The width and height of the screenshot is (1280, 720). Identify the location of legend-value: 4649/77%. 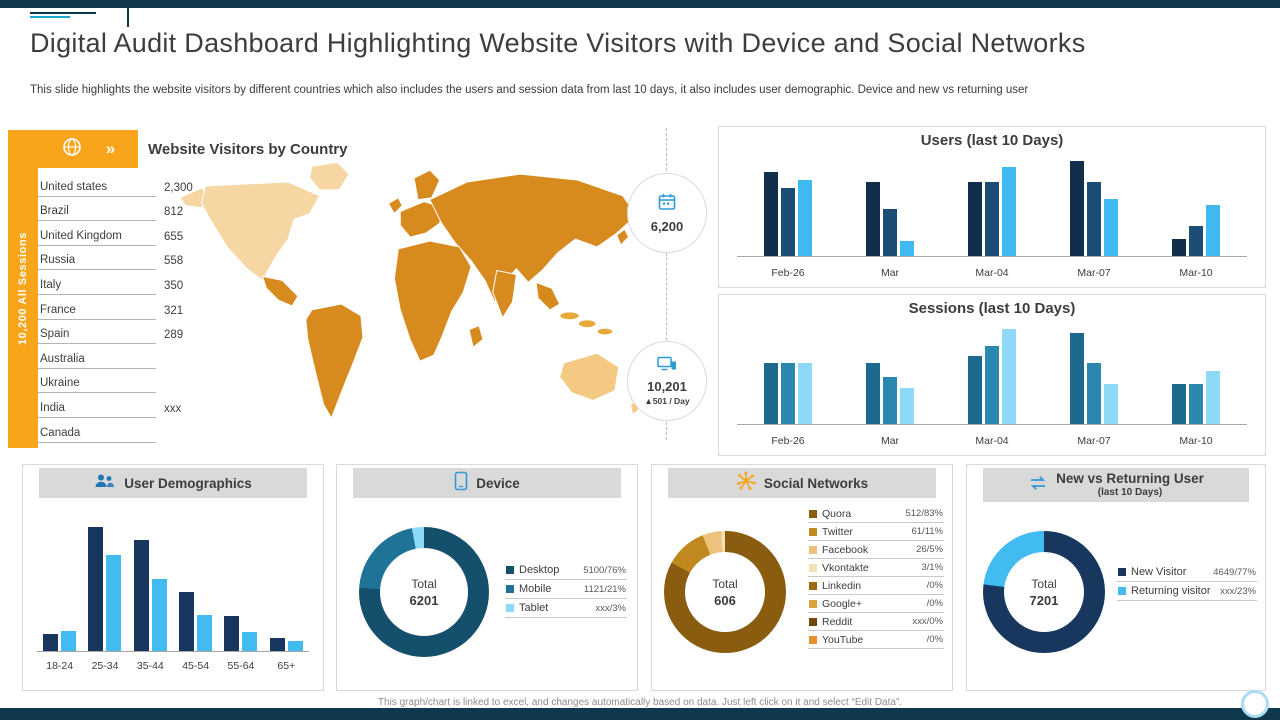
(1234, 572).